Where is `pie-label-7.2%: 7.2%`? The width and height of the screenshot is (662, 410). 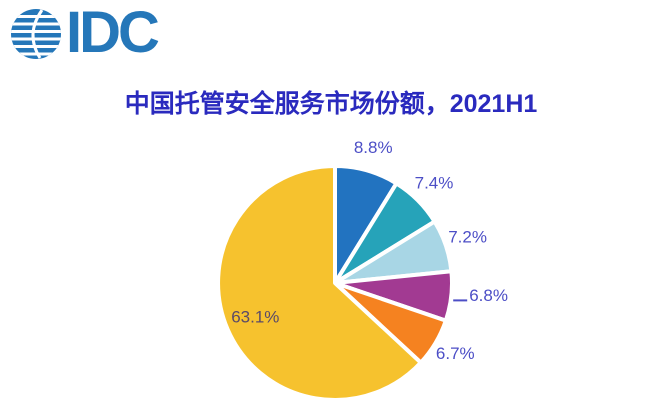
pie-label-7.2%: 7.2% is located at coordinates (467, 237).